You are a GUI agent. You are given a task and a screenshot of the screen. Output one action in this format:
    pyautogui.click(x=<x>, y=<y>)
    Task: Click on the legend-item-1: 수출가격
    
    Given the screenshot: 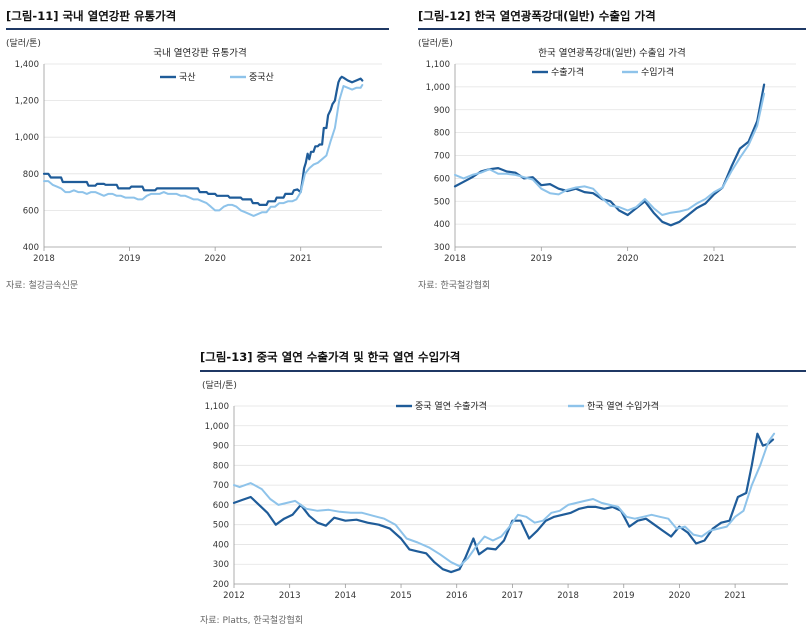 What is the action you would take?
    pyautogui.click(x=558, y=72)
    